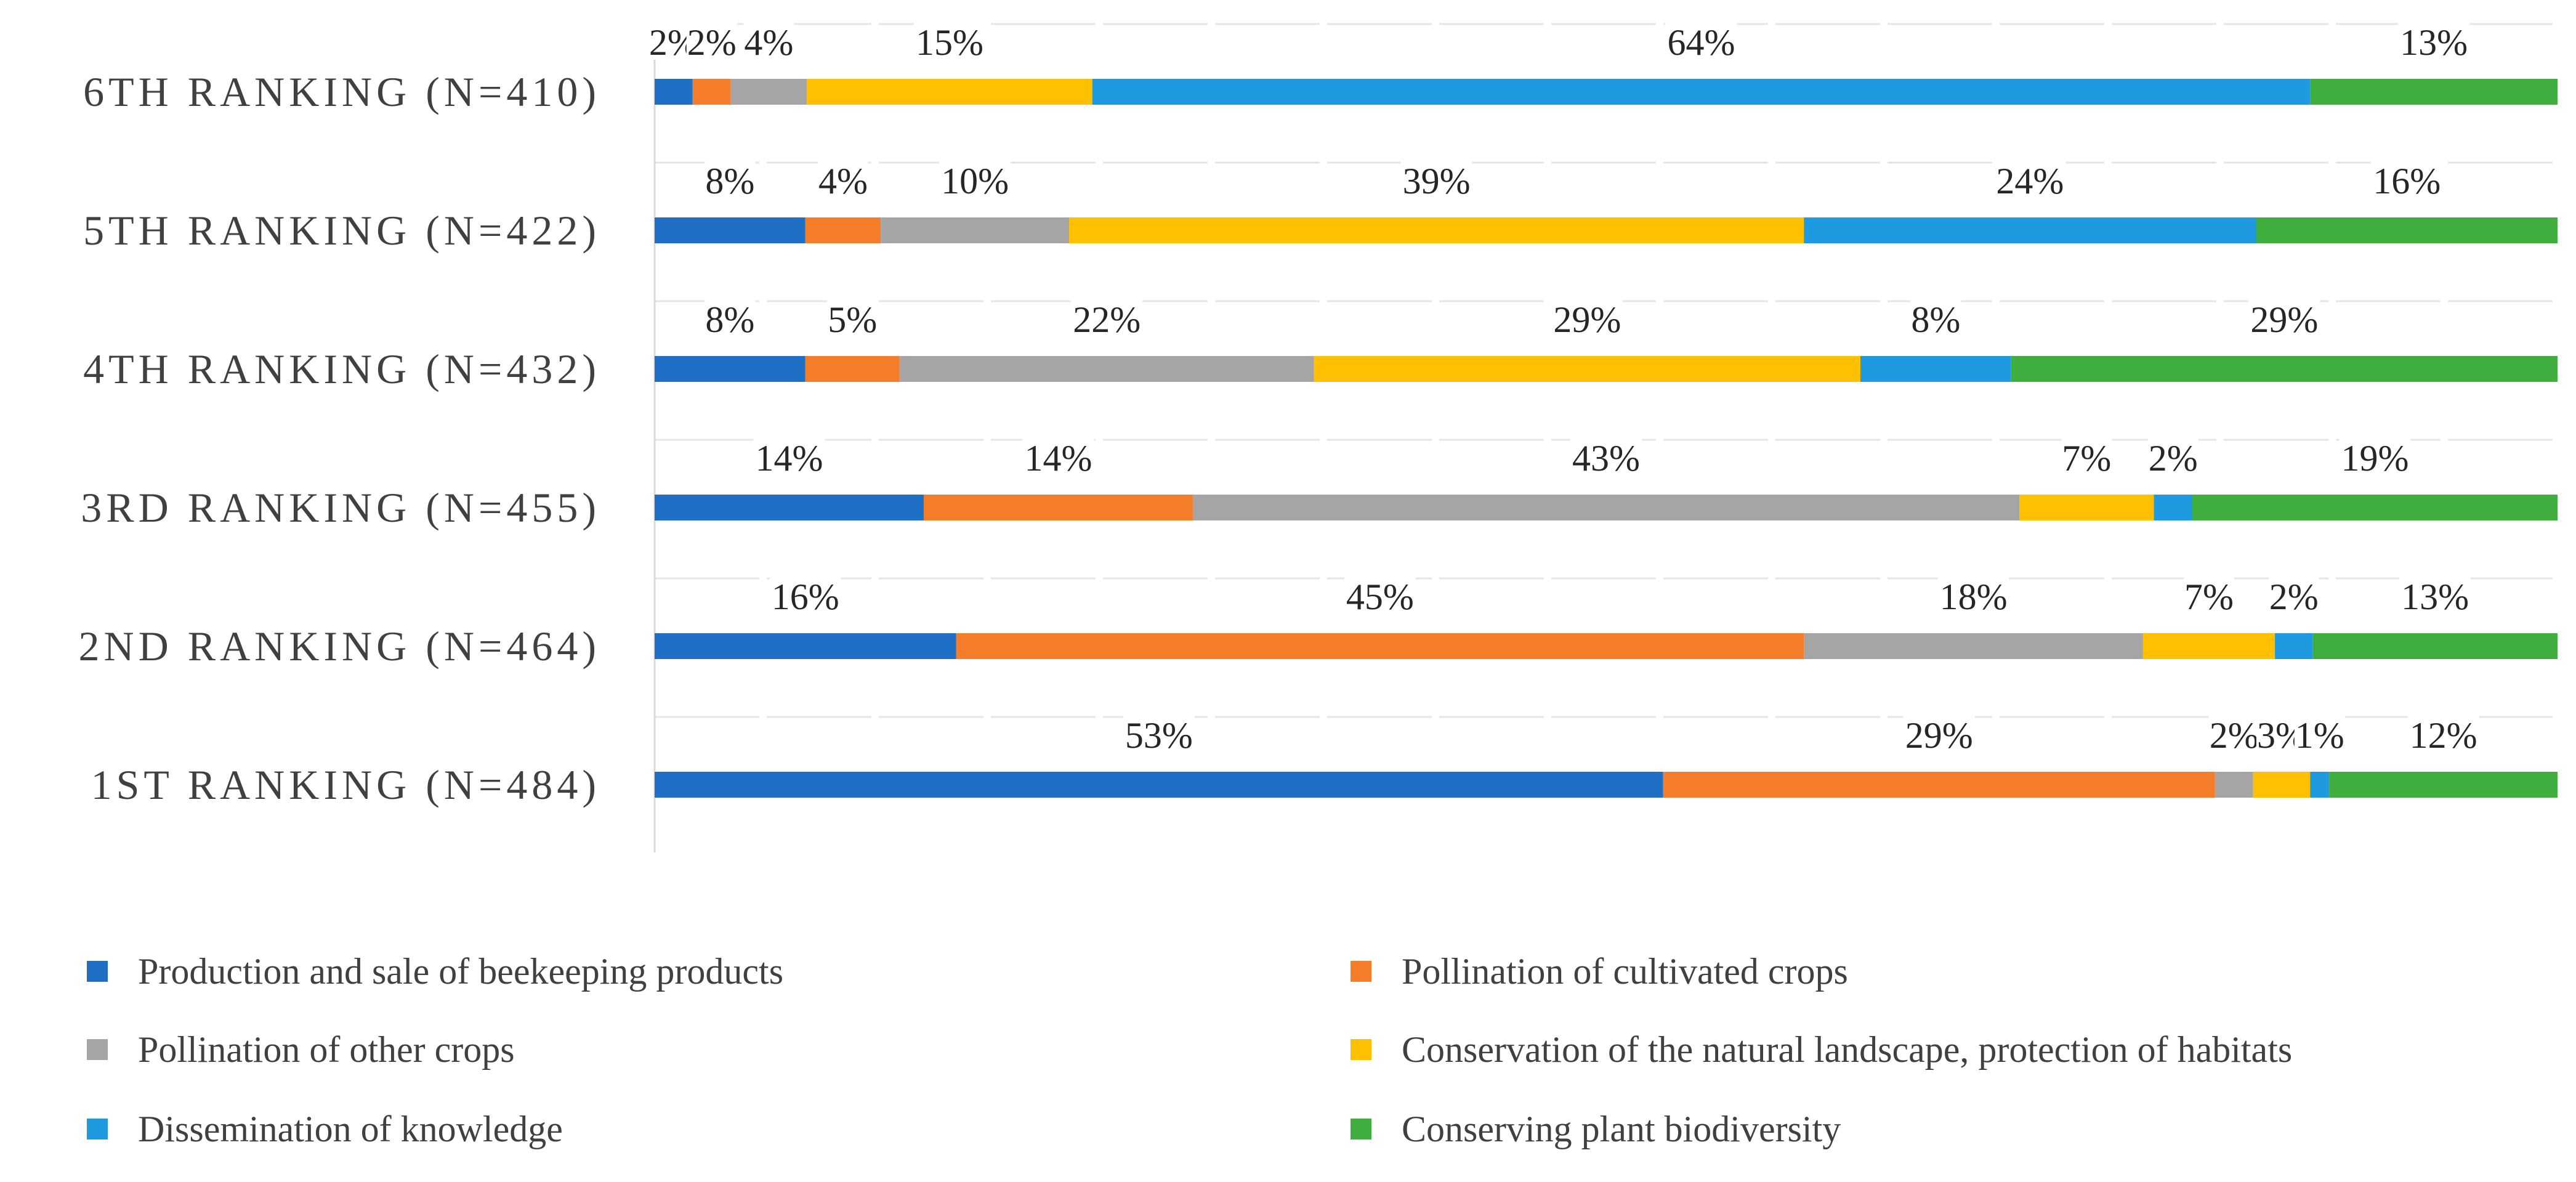 Image resolution: width=2576 pixels, height=1182 pixels. I want to click on legend-label: Pollination of cultivated crops, so click(1625, 971).